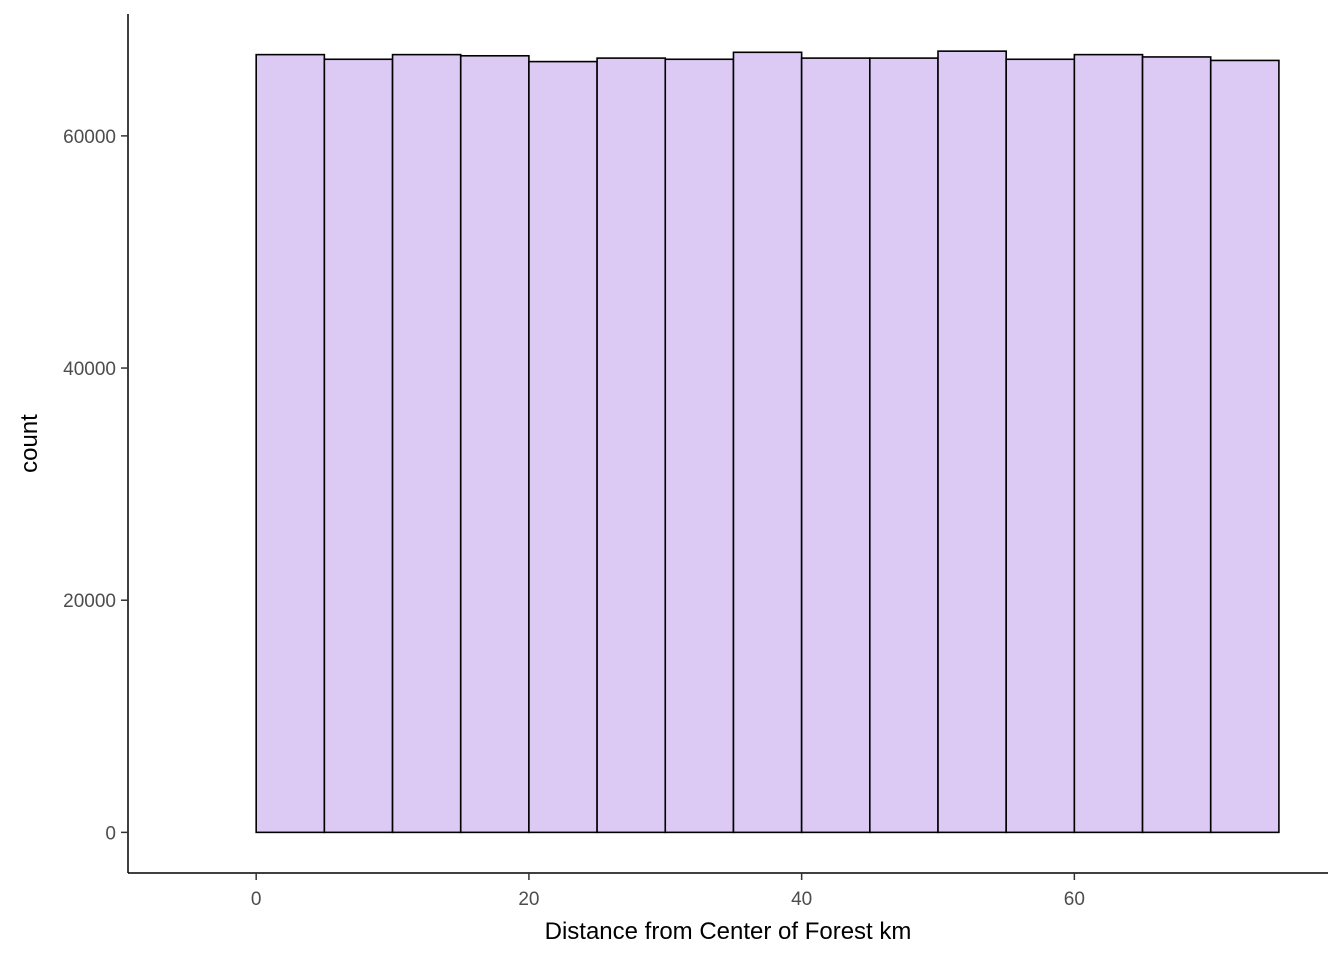  Describe the element at coordinates (110, 833) in the screenshot. I see `y-tick-label: 0` at that location.